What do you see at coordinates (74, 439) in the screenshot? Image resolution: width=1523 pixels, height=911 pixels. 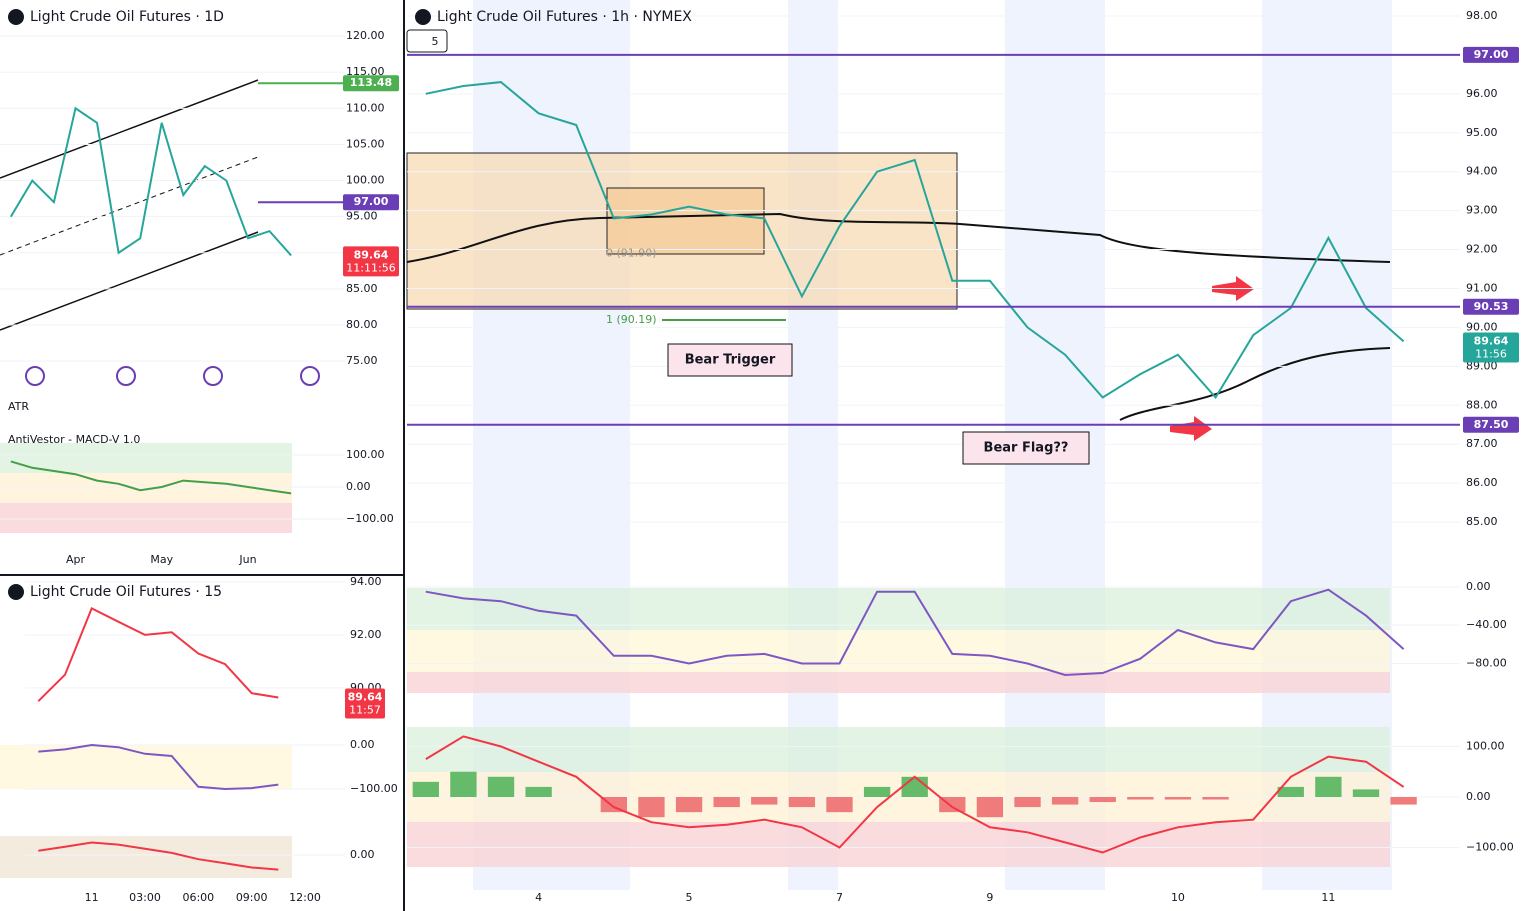 I see `indicator-label: AntiVestor - MACD-V 1.0` at bounding box center [74, 439].